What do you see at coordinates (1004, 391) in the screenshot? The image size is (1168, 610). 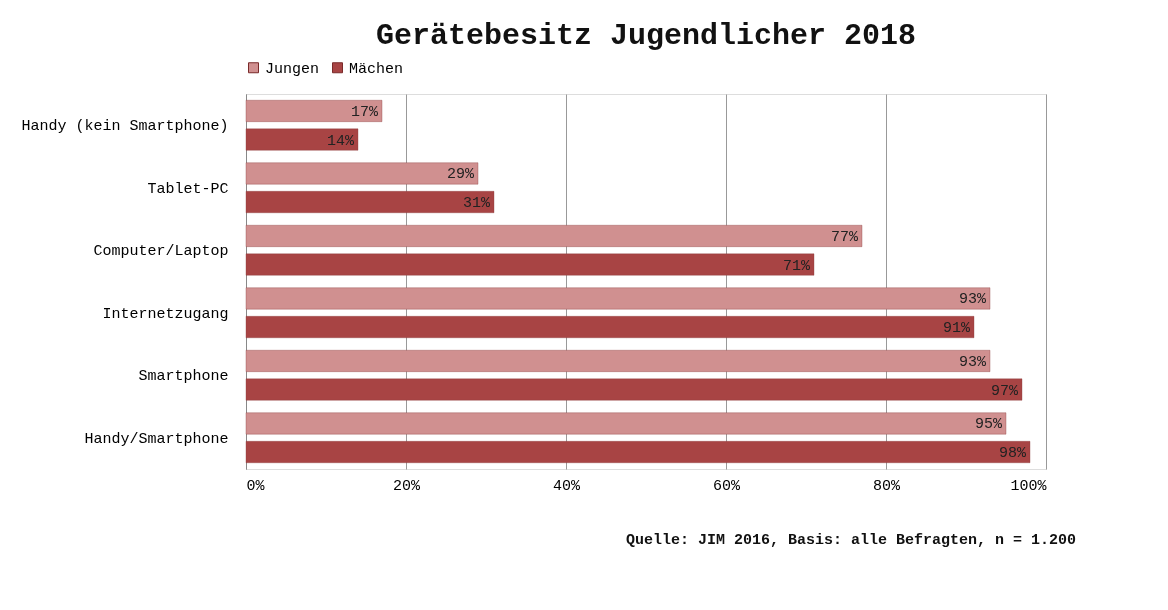 I see `data-label: 97%` at bounding box center [1004, 391].